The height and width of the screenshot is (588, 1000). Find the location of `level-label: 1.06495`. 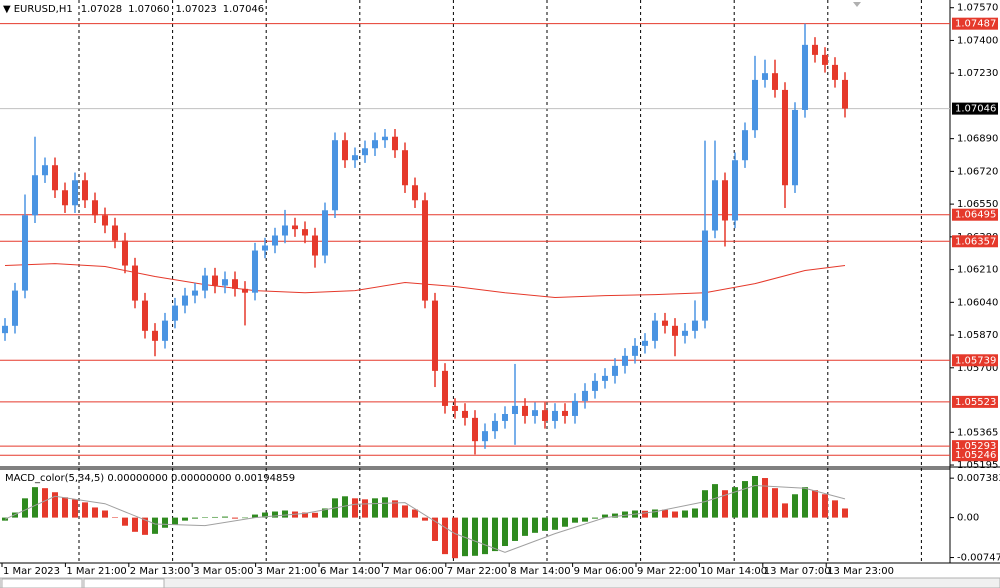

level-label: 1.06495 is located at coordinates (975, 215).